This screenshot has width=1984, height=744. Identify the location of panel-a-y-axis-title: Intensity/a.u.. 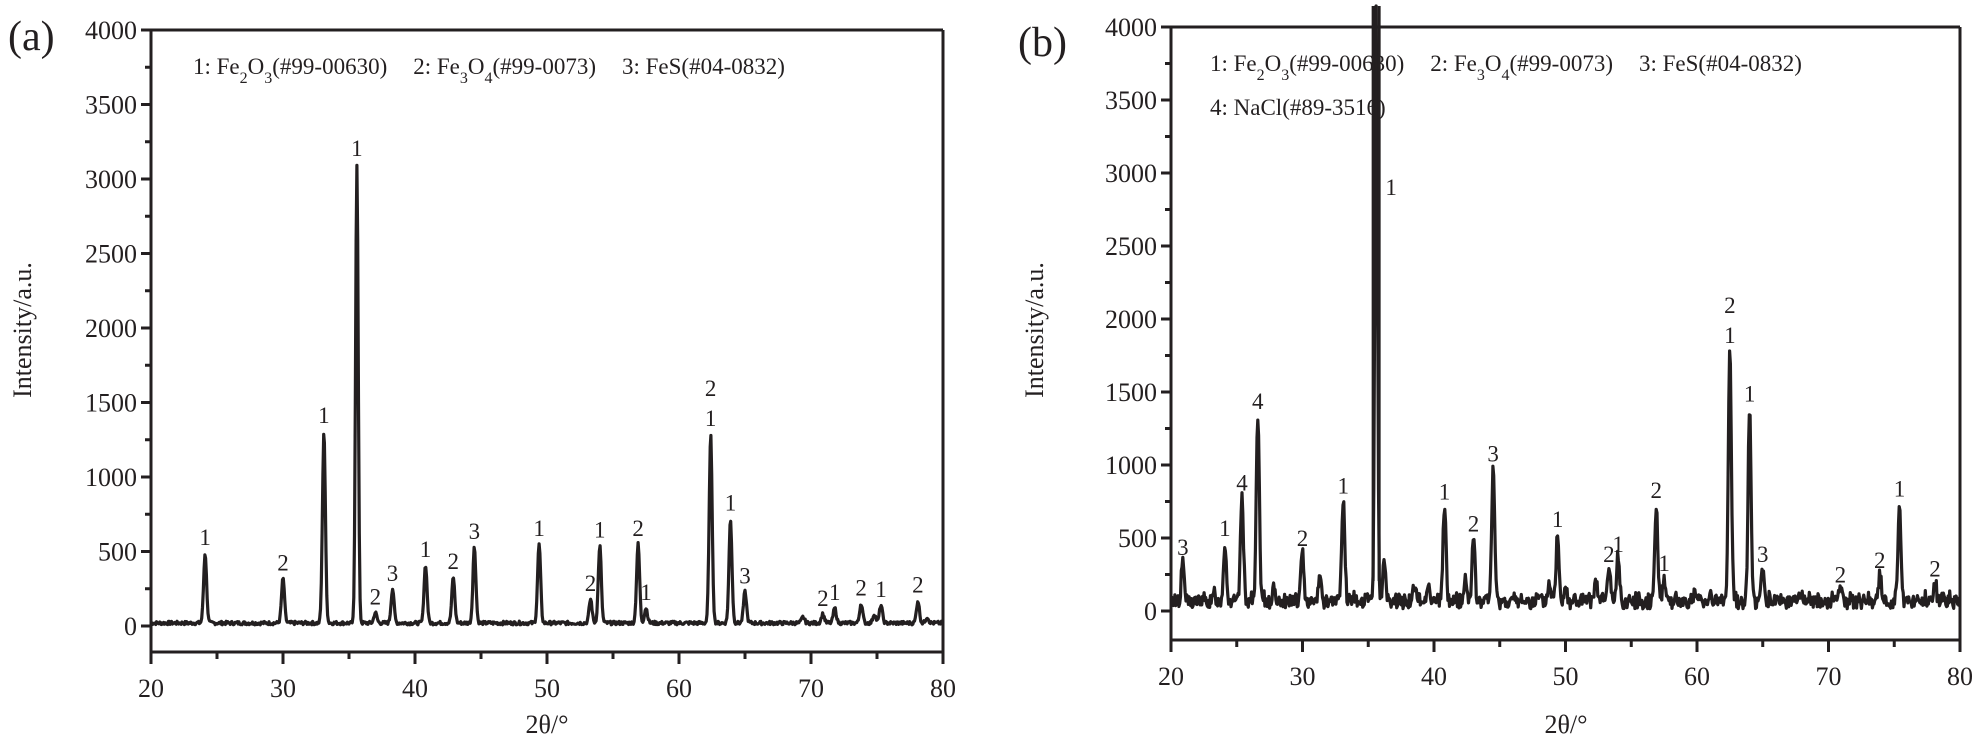
(22, 330).